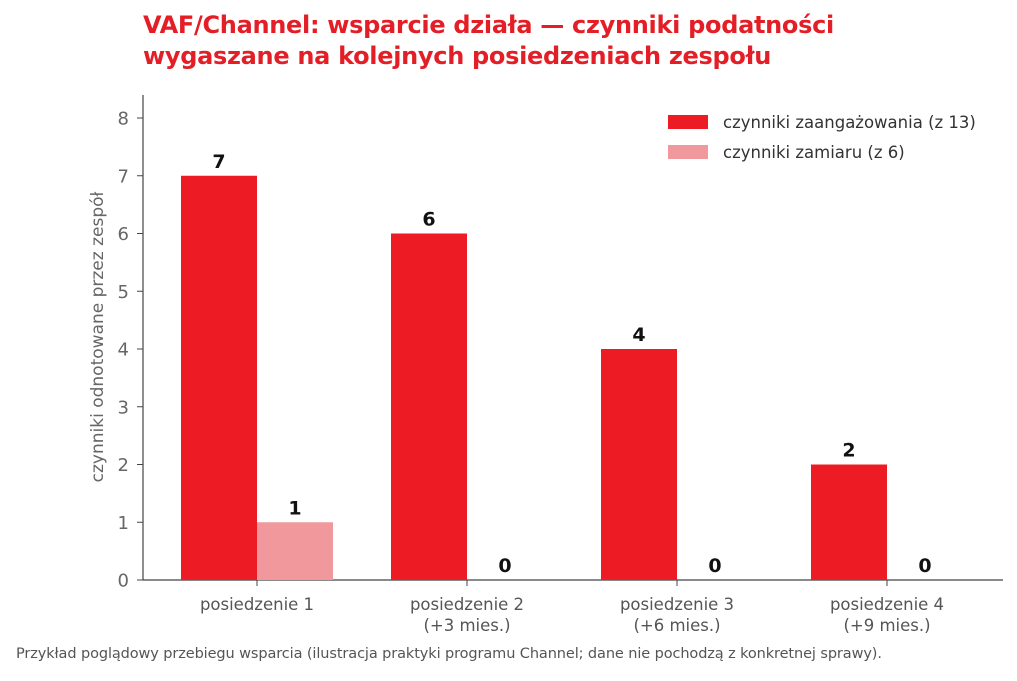 This screenshot has width=1017, height=681. What do you see at coordinates (467, 604) in the screenshot?
I see `x-tick-label: posiedzenie 2` at bounding box center [467, 604].